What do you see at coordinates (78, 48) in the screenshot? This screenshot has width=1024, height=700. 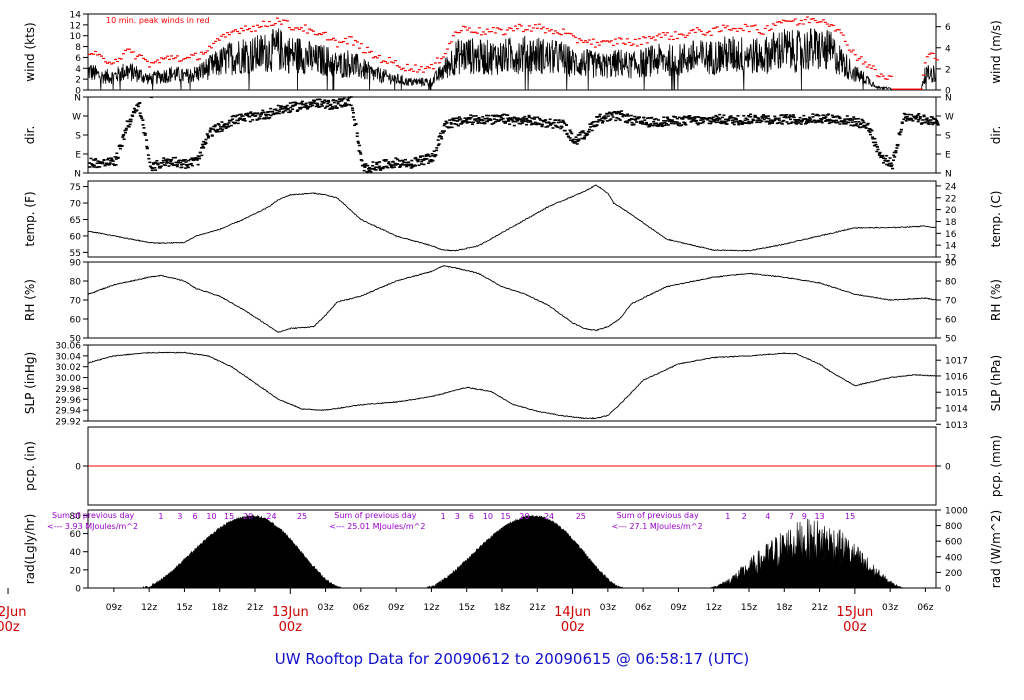 I see `left-tick-label: 8` at bounding box center [78, 48].